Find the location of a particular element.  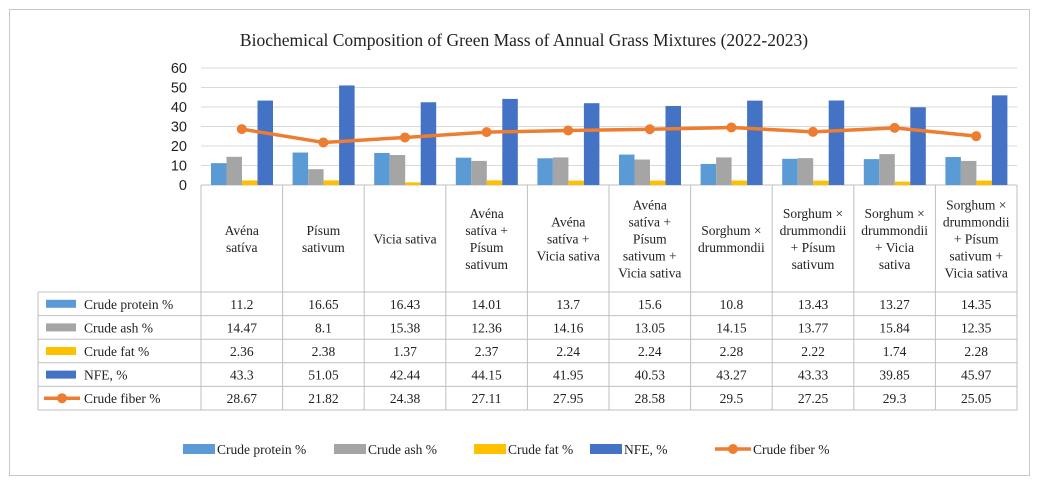

data-label: 43.33 is located at coordinates (813, 375).